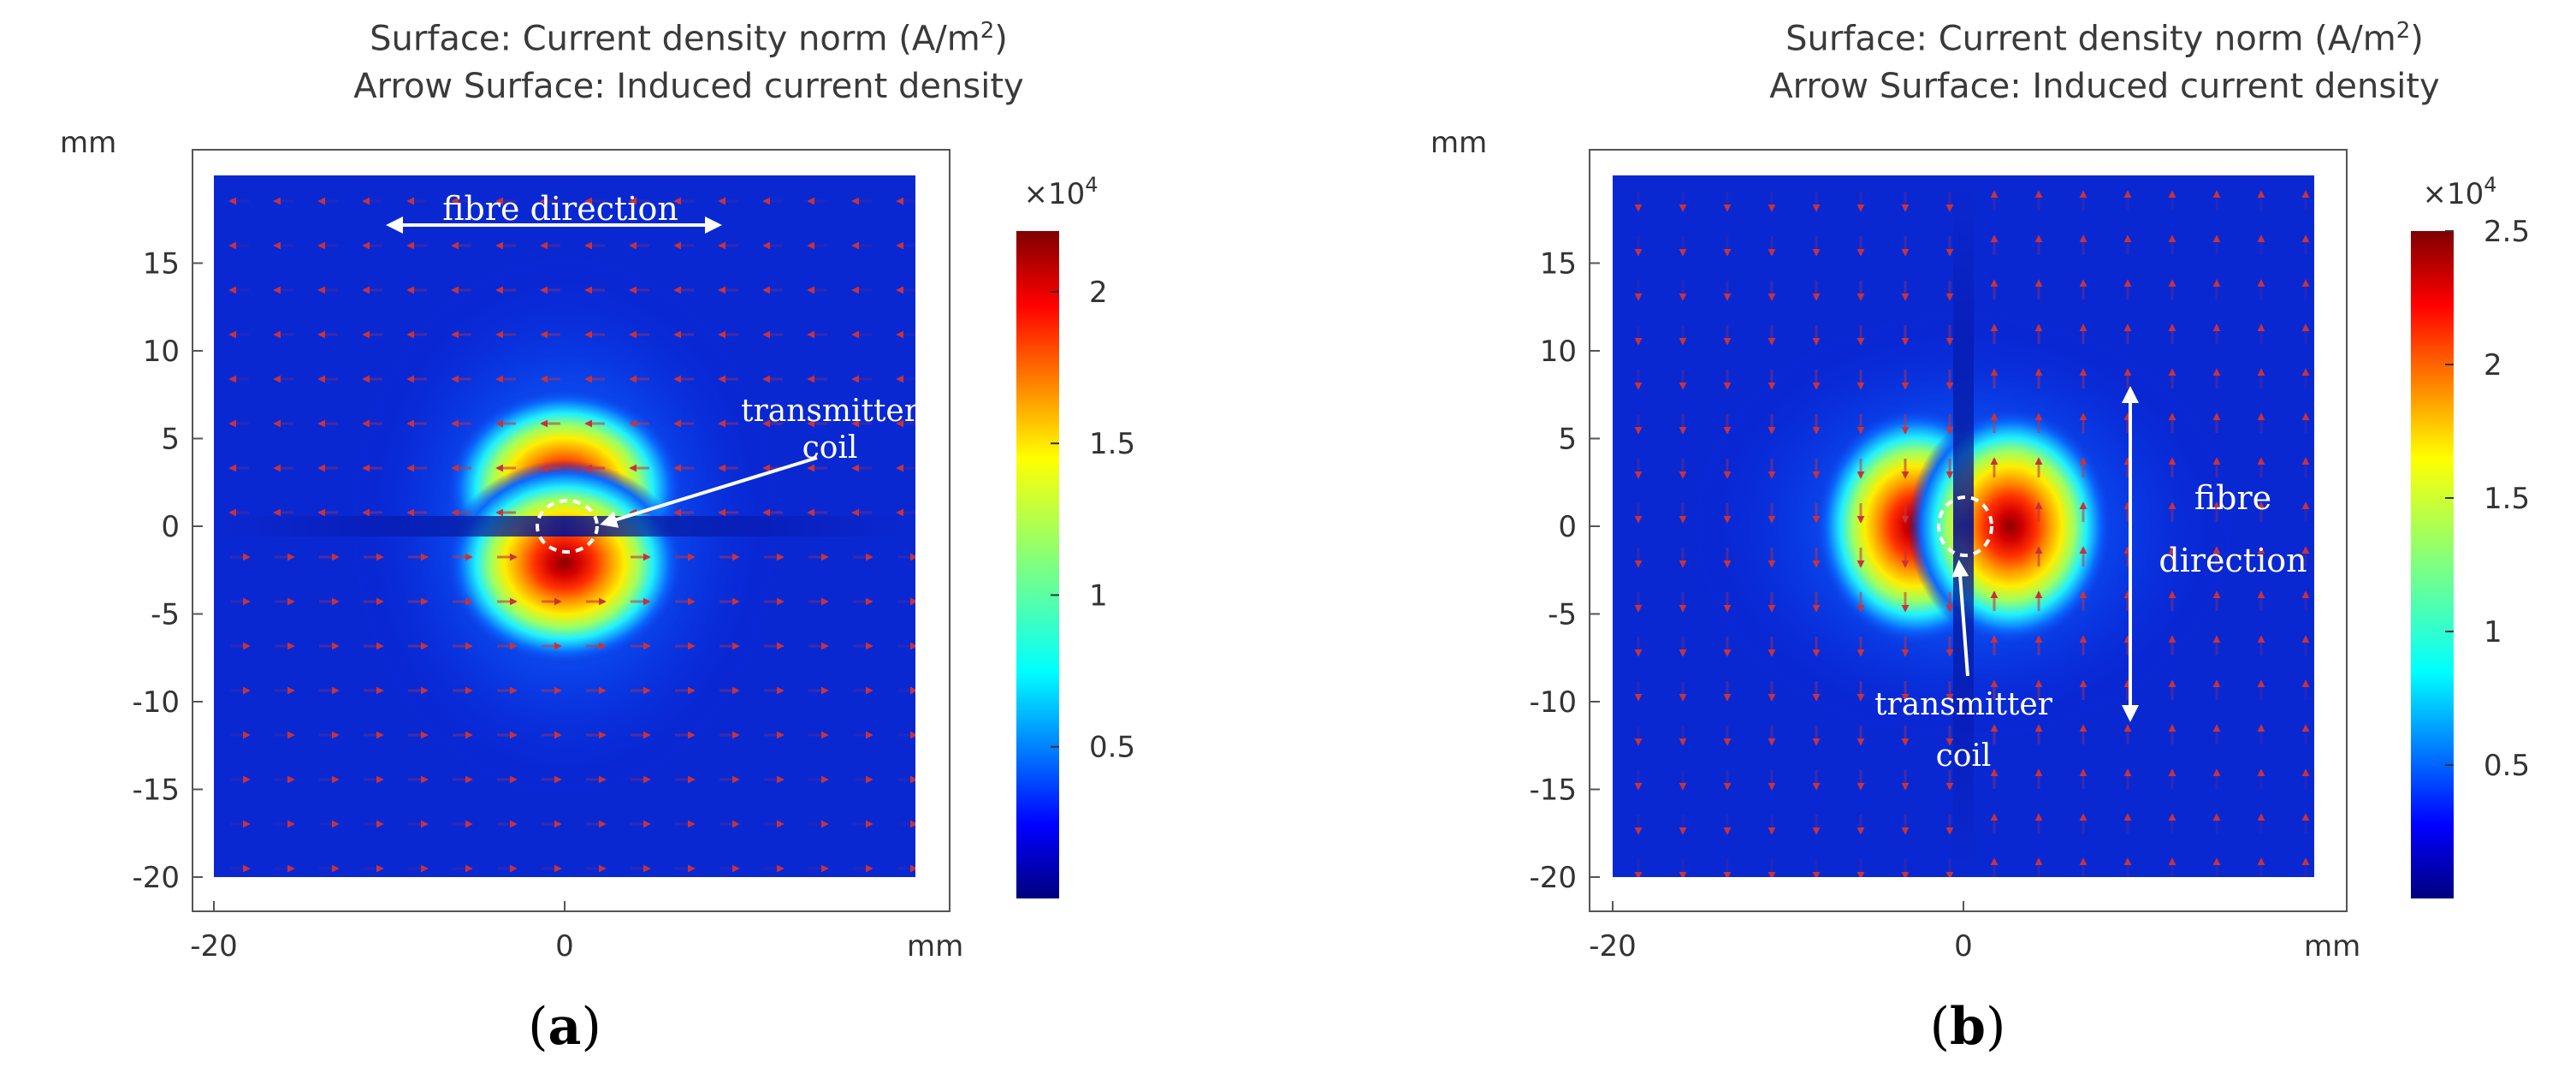  What do you see at coordinates (1458, 143) in the screenshot?
I see `y-unit-b: mm` at bounding box center [1458, 143].